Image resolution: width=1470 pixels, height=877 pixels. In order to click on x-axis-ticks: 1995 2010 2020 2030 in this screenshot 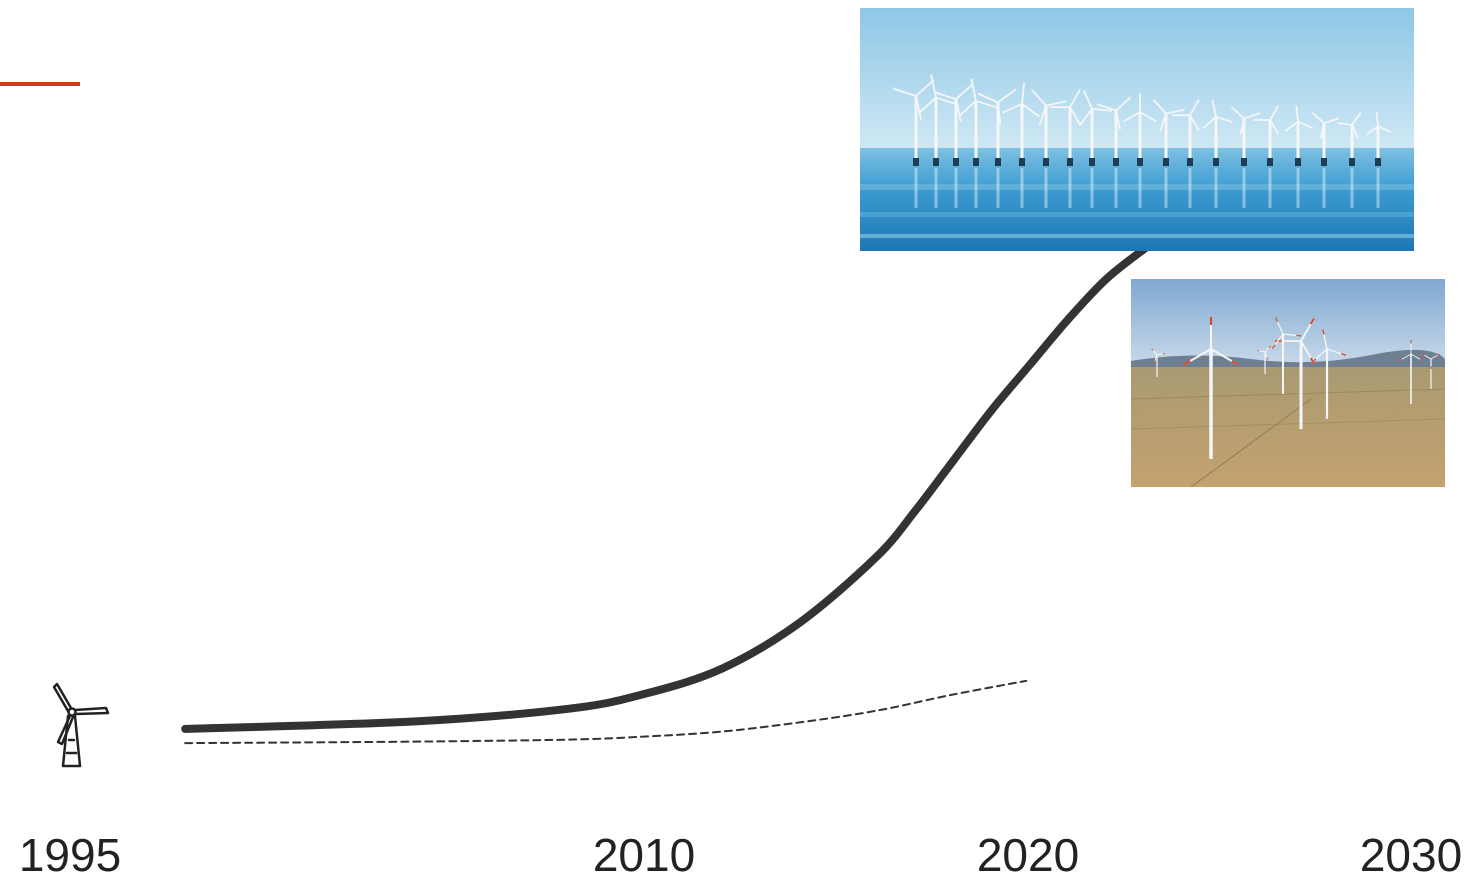, I will do `click(740, 853)`.